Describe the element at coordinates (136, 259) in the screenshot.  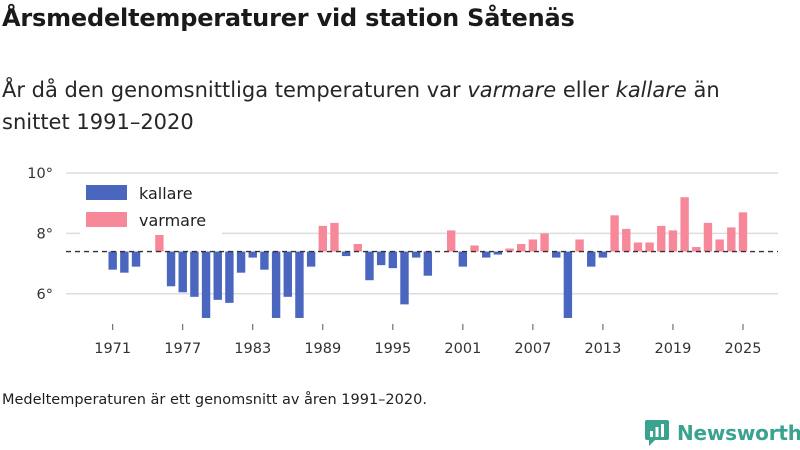
I see `bar-1973` at that location.